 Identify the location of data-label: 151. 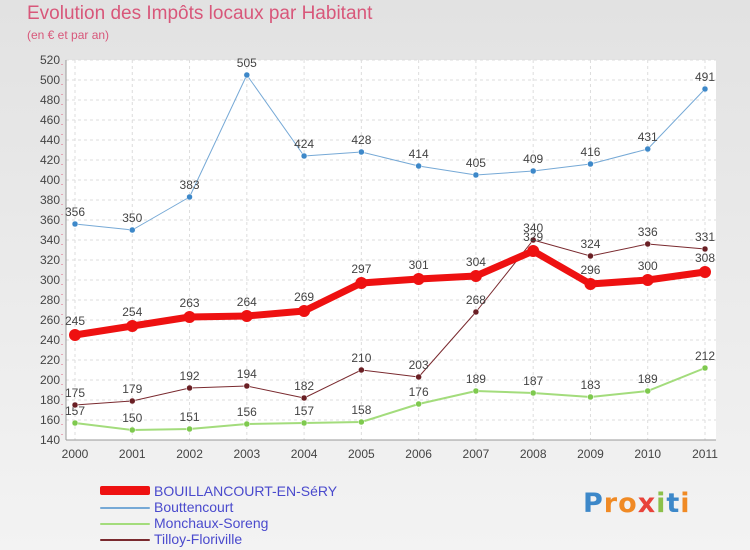
(190, 417).